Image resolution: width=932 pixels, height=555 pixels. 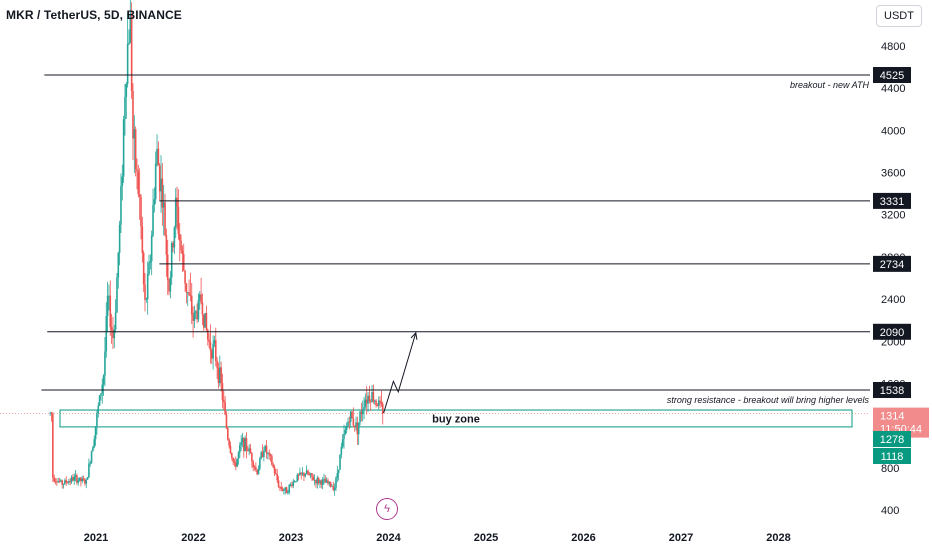 What do you see at coordinates (899, 16) in the screenshot?
I see `currency-button: USDT` at bounding box center [899, 16].